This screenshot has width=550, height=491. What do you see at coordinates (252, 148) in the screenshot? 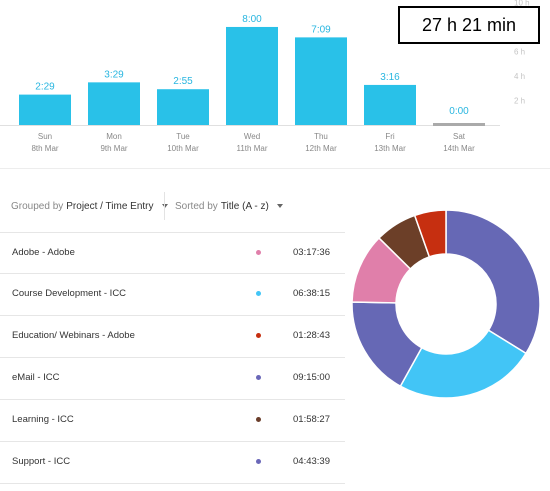
I see `x-tick-date: 11th Mar` at bounding box center [252, 148].